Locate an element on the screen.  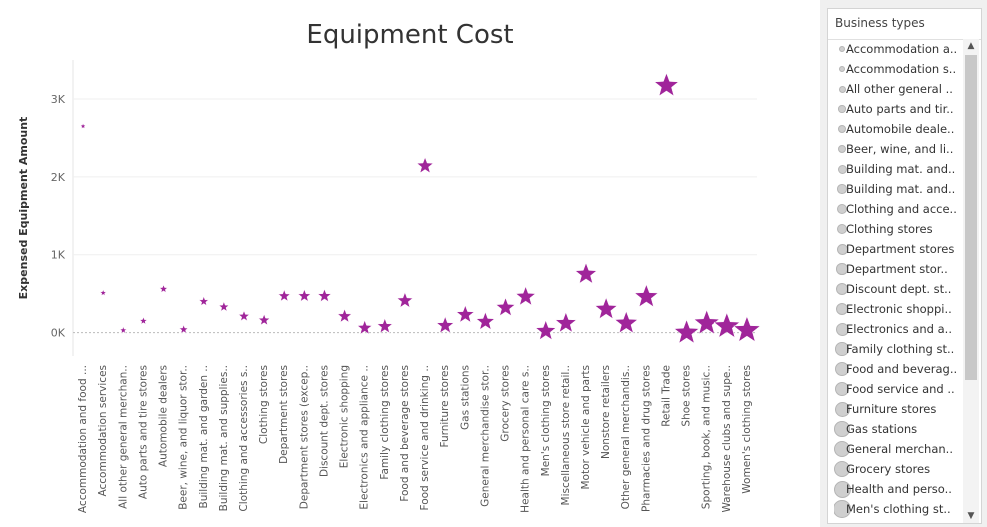
scroll-down-icon: ▼ is located at coordinates (971, 516).